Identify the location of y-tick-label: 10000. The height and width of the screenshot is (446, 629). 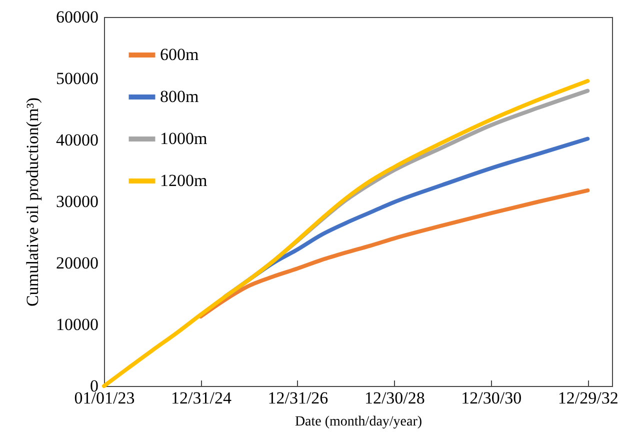
(77, 324).